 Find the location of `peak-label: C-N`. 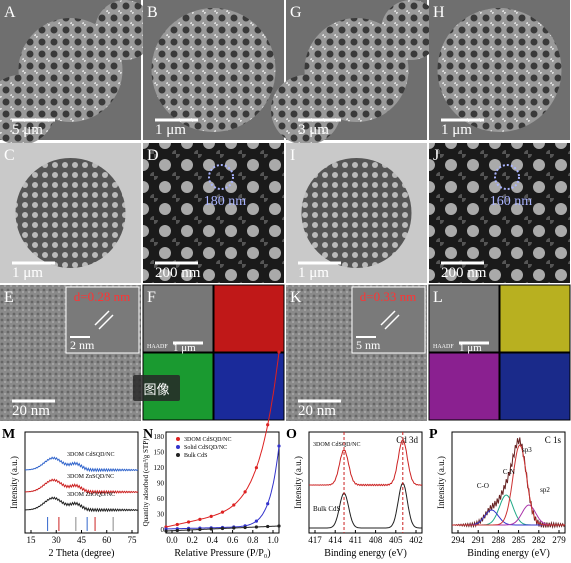

peak-label: C-N is located at coordinates (509, 472).